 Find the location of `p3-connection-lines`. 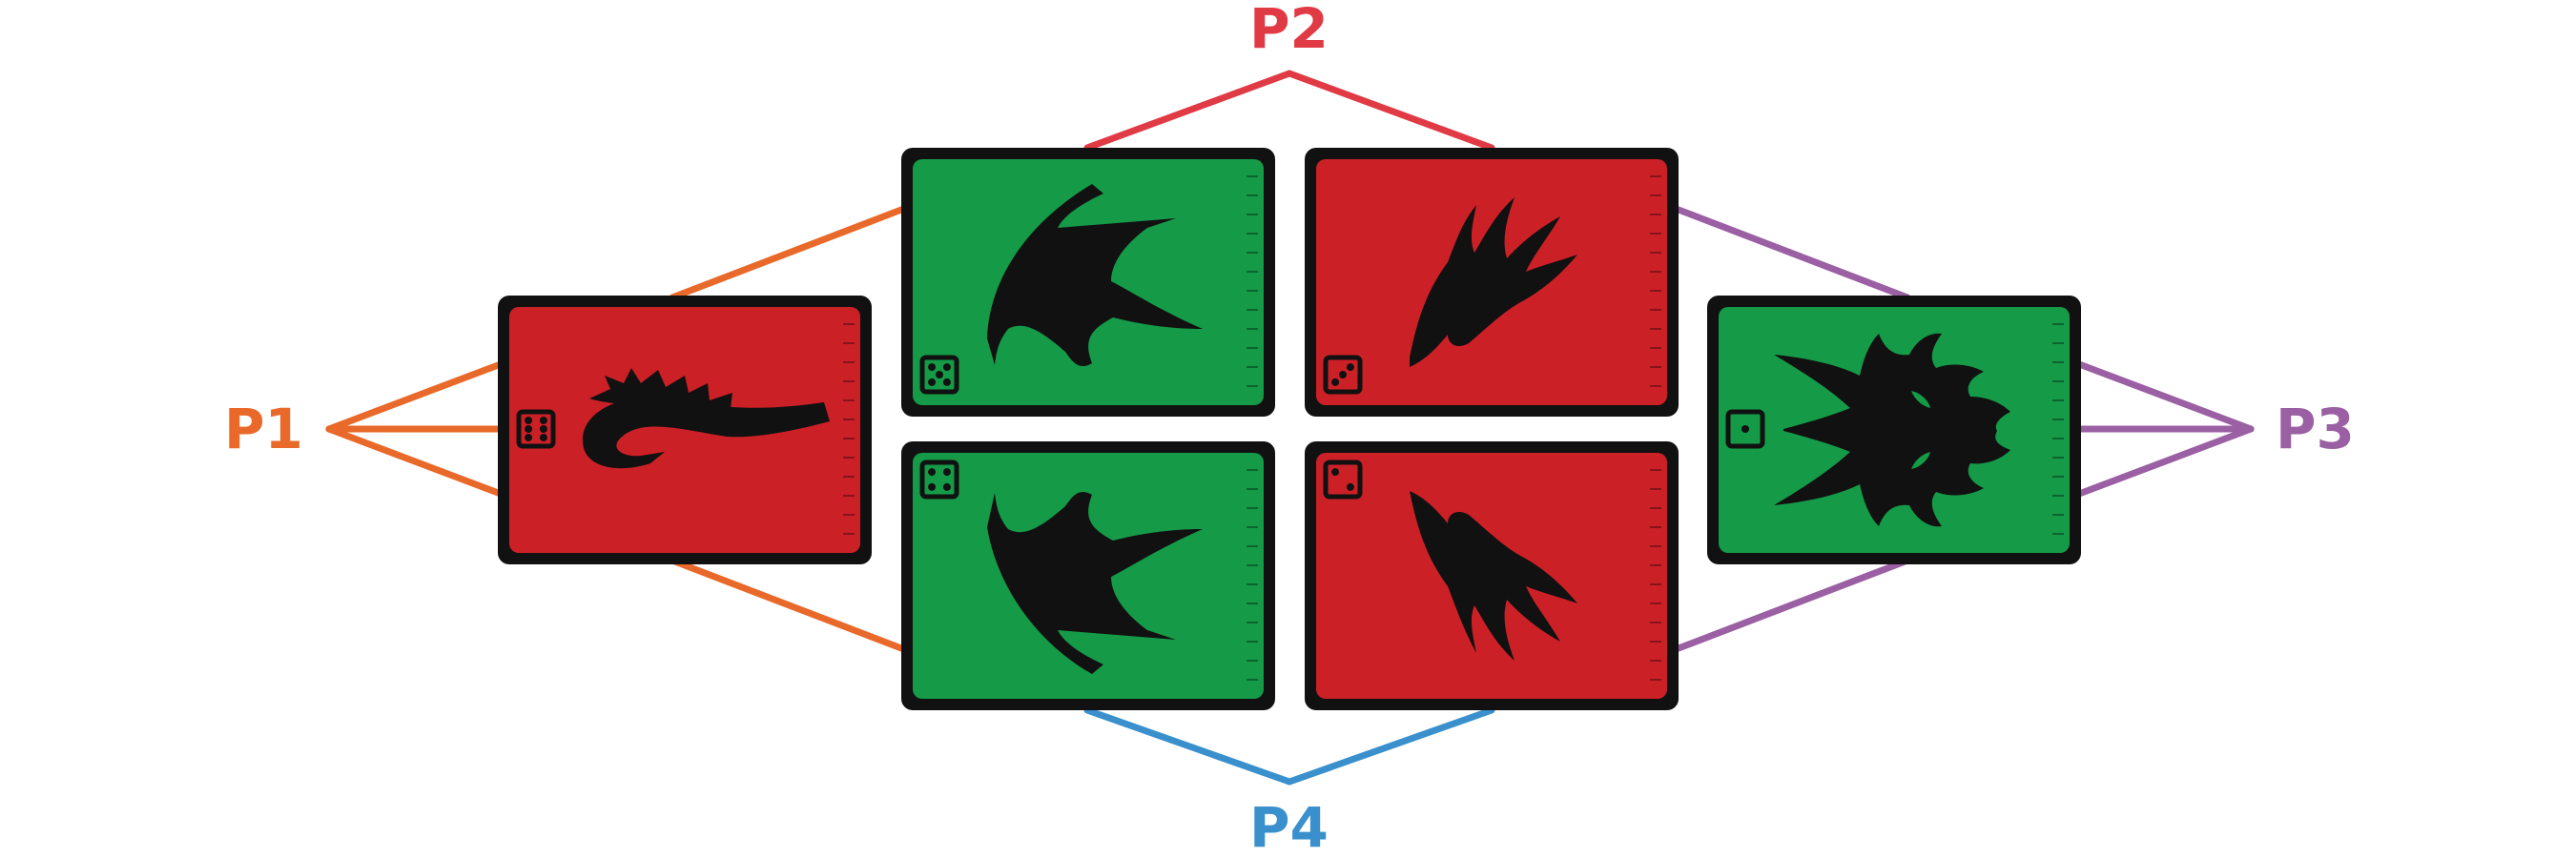

p3-connection-lines is located at coordinates (1965, 429).